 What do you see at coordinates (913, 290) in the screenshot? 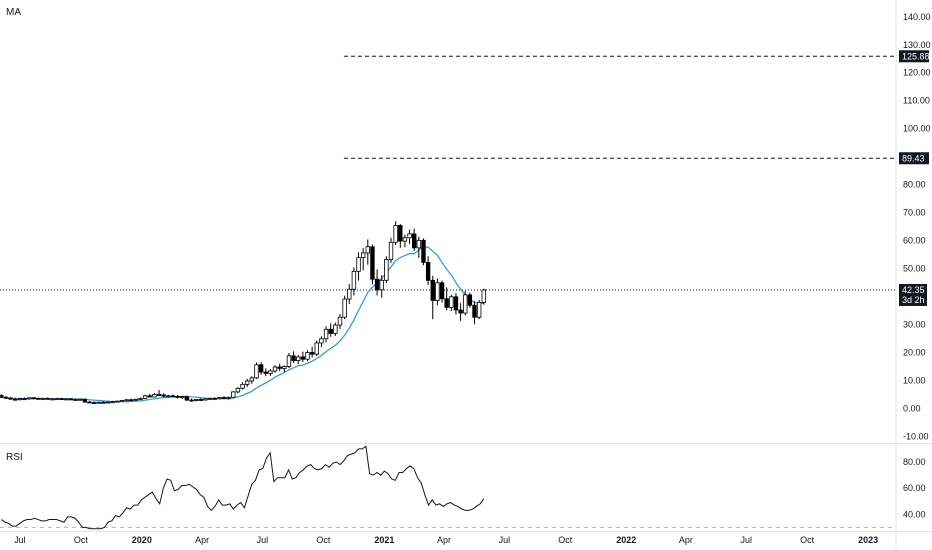
I see `last-price-label: 42.35` at bounding box center [913, 290].